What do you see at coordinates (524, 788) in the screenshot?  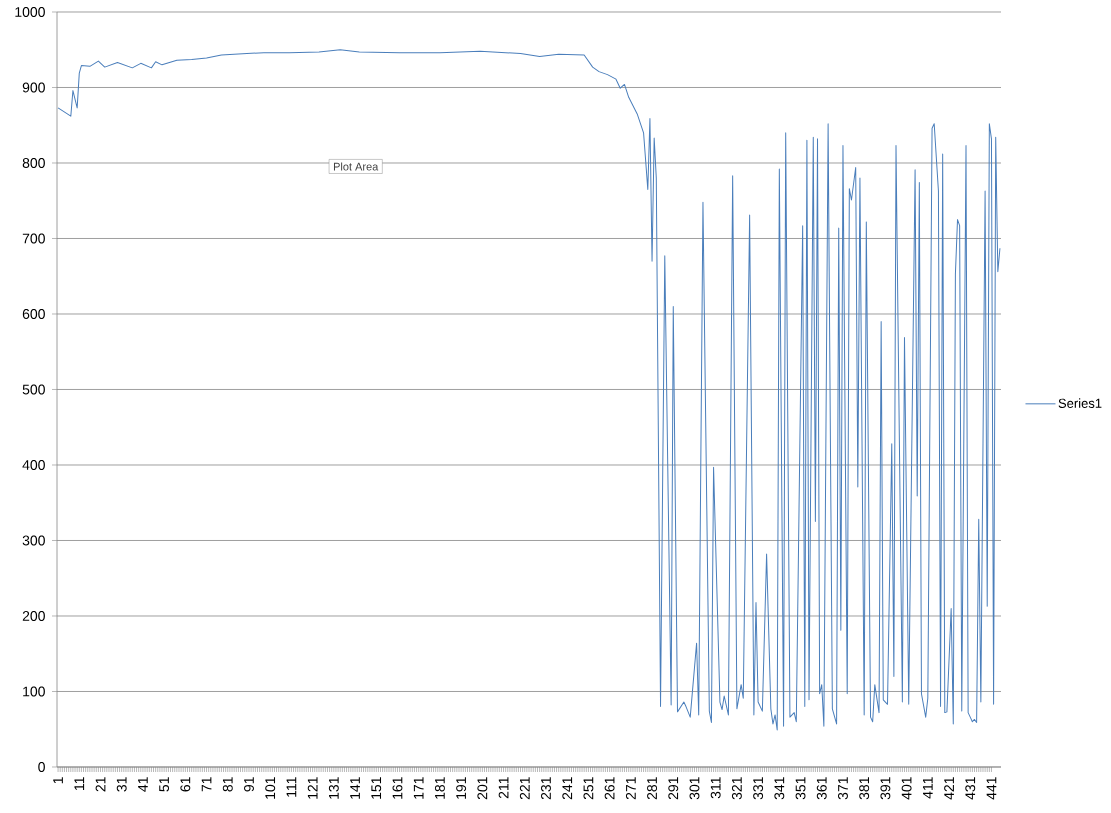 I see `x-tick-label: 221` at bounding box center [524, 788].